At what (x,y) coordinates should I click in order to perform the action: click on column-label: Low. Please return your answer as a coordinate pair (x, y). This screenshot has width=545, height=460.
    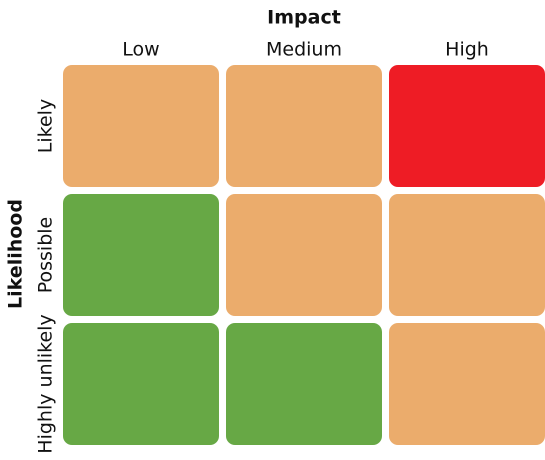
    Looking at the image, I should click on (140, 50).